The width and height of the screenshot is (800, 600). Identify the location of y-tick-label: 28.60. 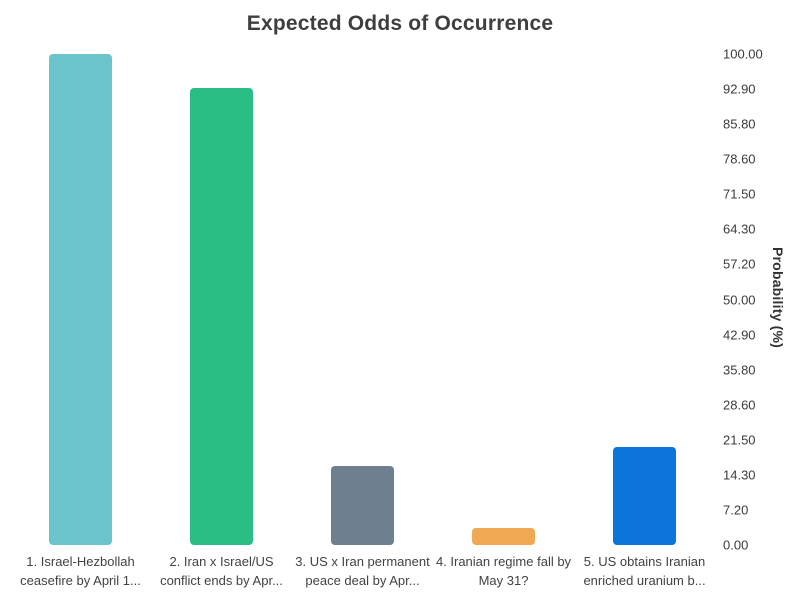
(739, 405).